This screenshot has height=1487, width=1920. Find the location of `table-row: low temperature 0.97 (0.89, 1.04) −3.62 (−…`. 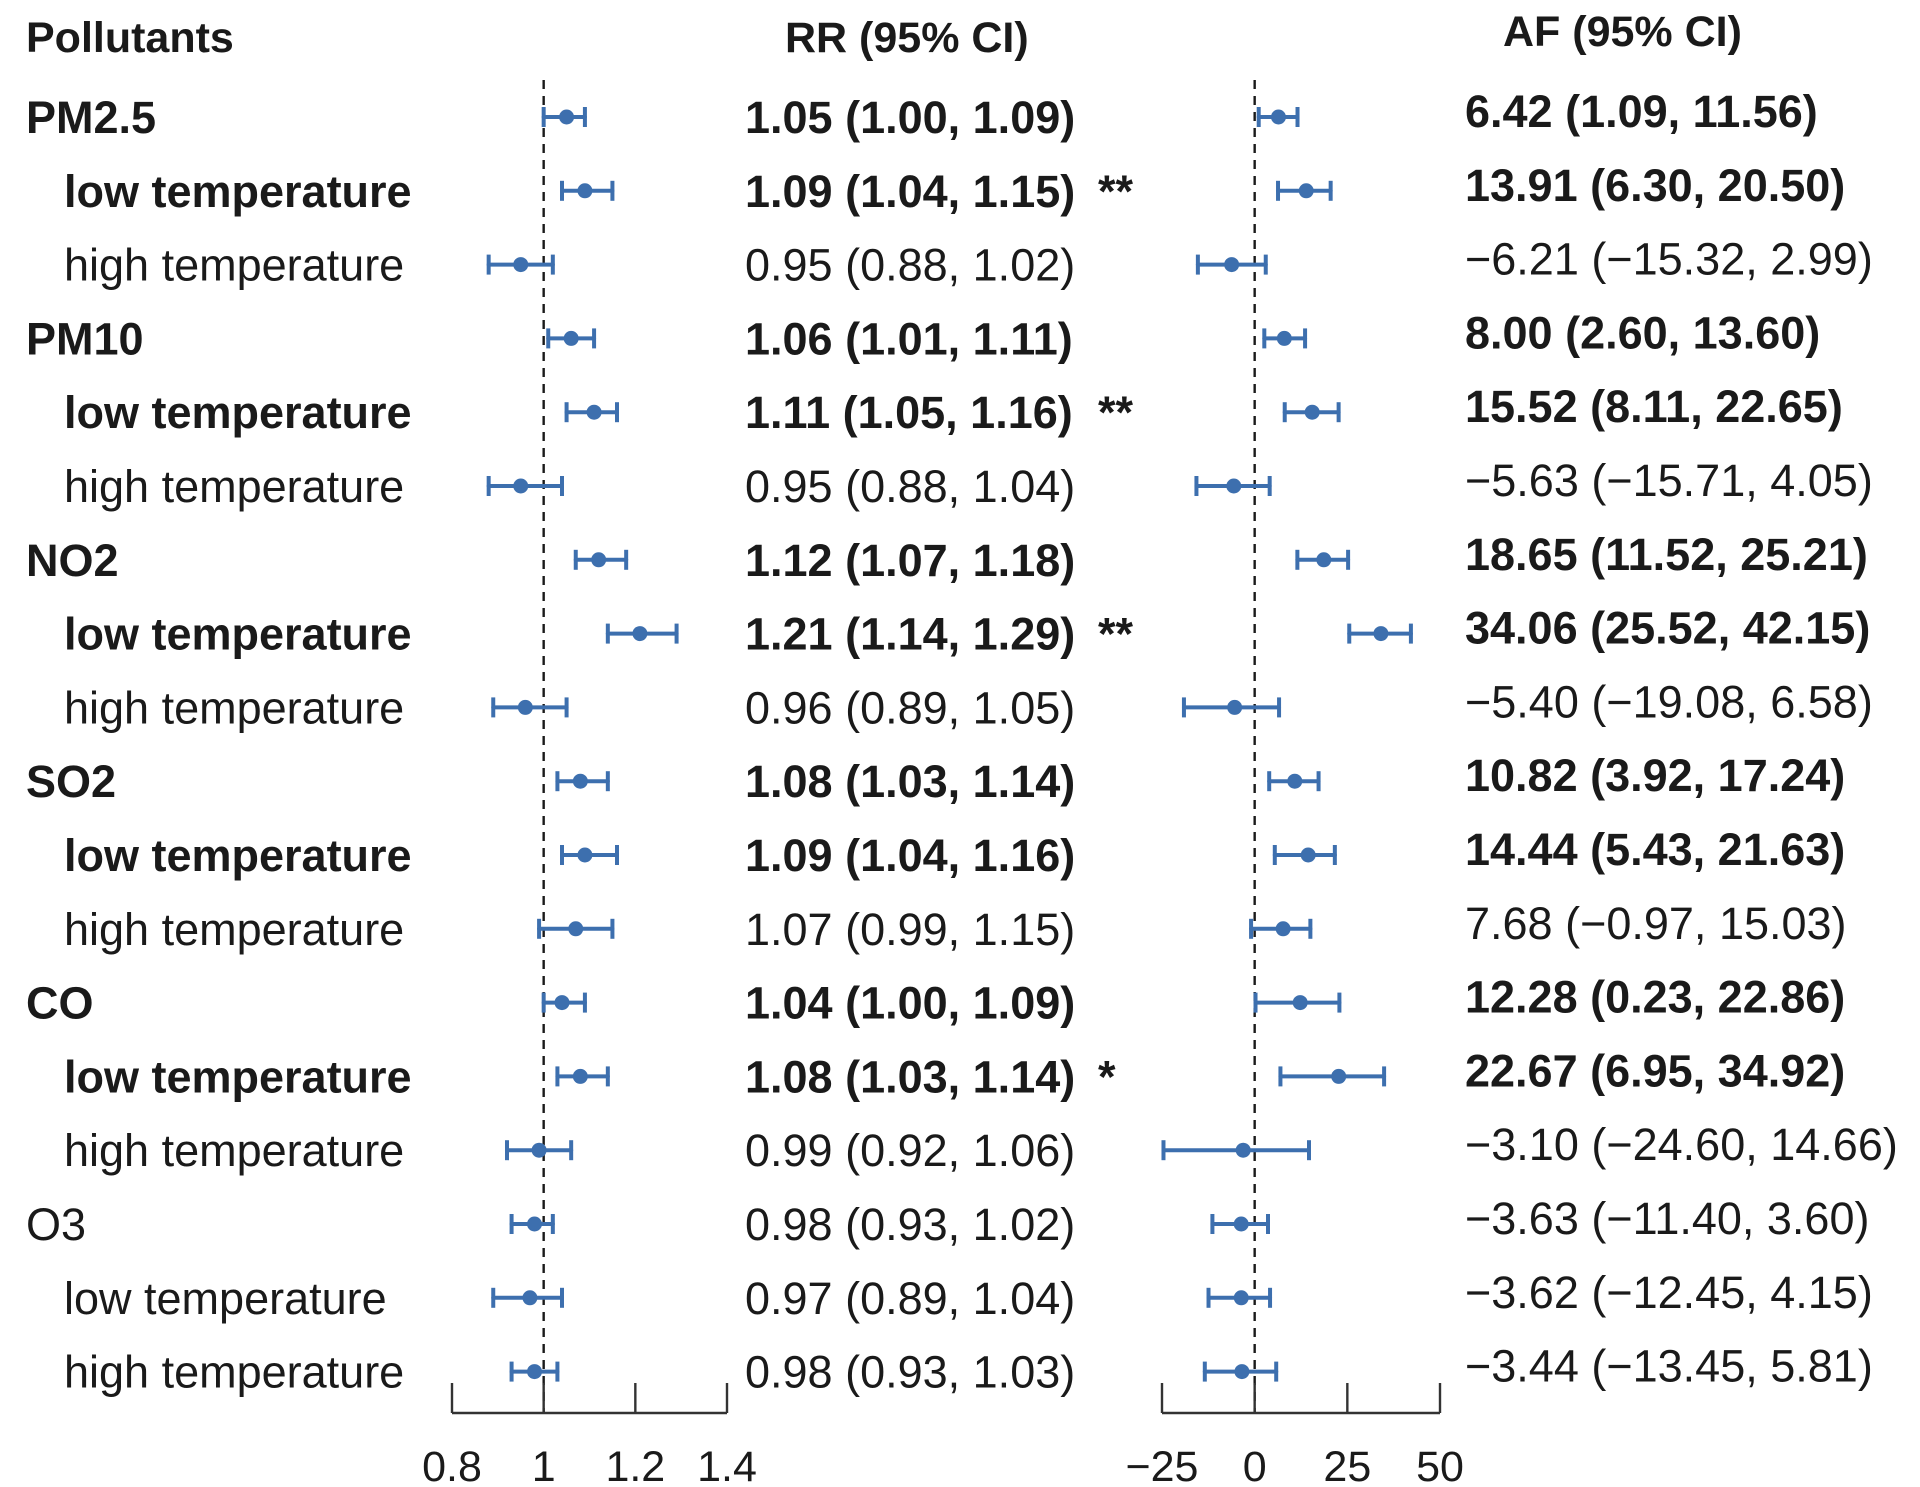

table-row: low temperature 0.97 (0.89, 1.04) −3.62 (−… is located at coordinates (968, 1295).